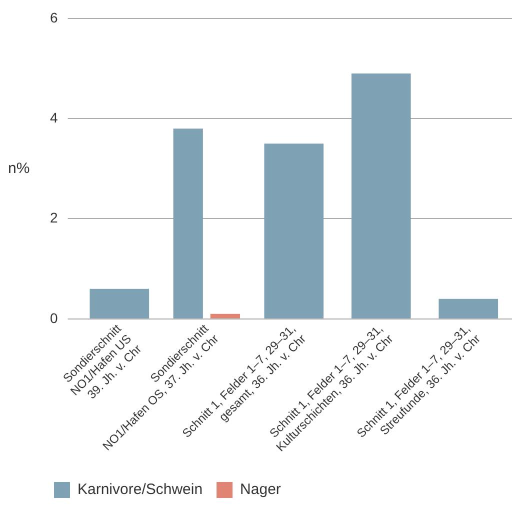 This screenshot has height=508, width=512. Describe the element at coordinates (54, 318) in the screenshot. I see `y-tick-label: 0` at that location.